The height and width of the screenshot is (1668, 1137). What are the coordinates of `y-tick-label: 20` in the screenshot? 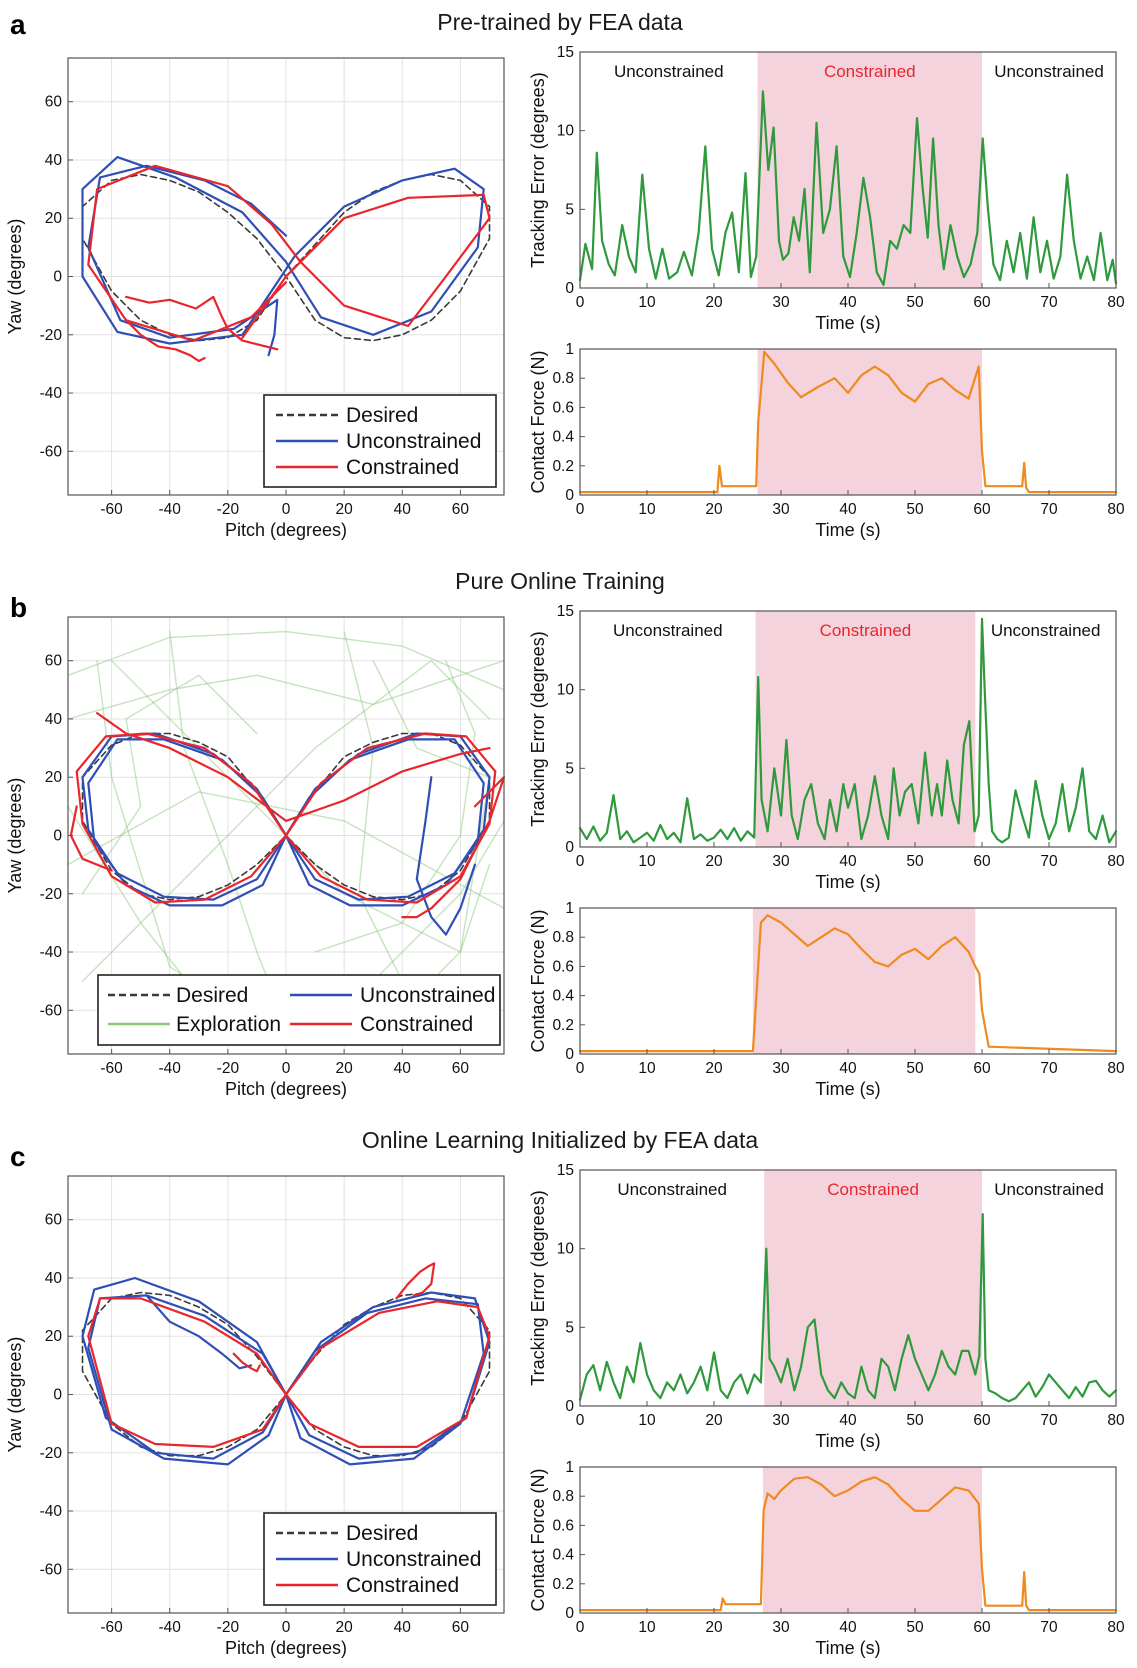 It's located at (54, 777).